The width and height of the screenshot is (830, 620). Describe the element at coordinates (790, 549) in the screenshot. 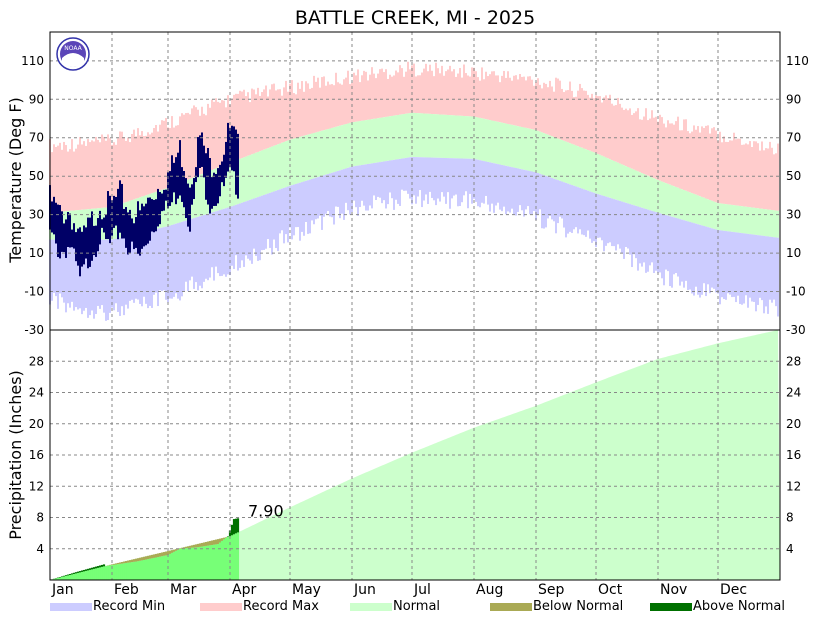

I see `precip-tick-right: 4` at that location.